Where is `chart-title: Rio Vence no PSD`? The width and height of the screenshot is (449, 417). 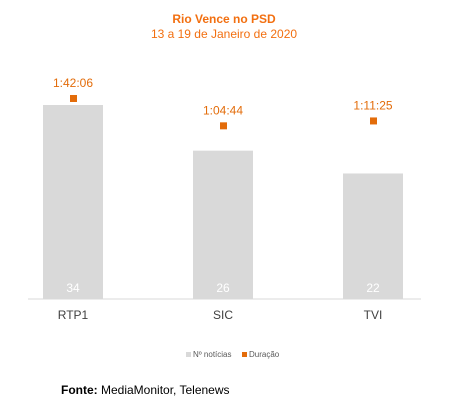
chart-title: Rio Vence no PSD is located at coordinates (224, 19).